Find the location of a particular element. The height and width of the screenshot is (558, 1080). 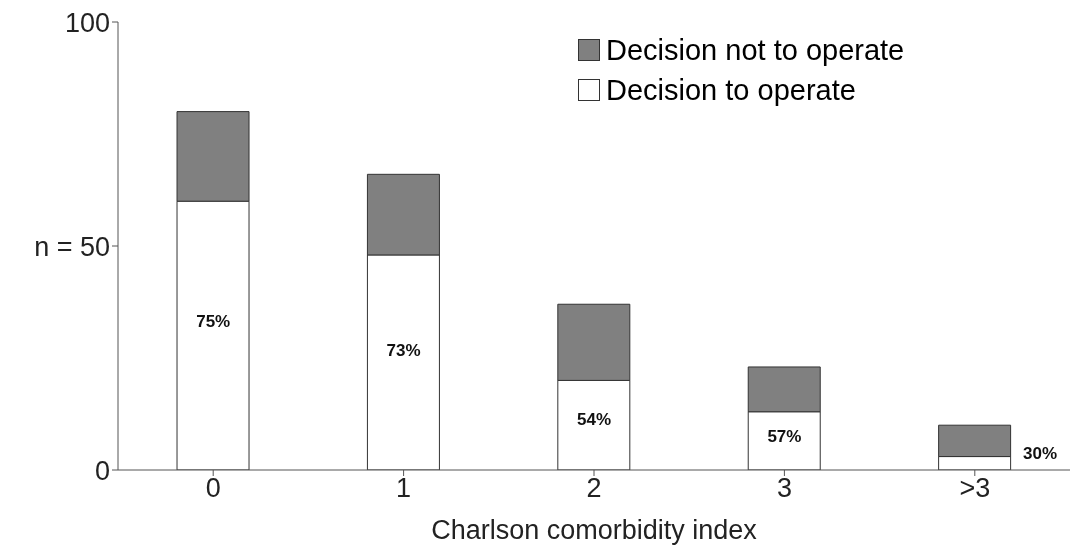

annotation: 54% is located at coordinates (594, 420).